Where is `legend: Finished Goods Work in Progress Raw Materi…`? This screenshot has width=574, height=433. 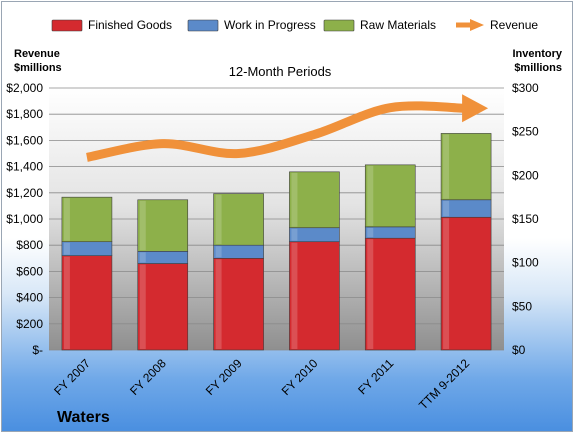 legend: Finished Goods Work in Progress Raw Materi… is located at coordinates (294, 25).